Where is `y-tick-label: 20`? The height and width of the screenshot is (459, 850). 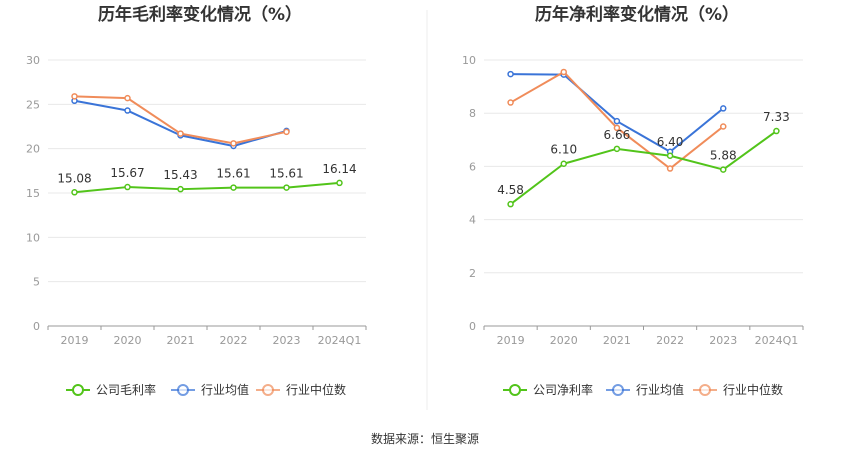 y-tick-label: 20 is located at coordinates (33, 149).